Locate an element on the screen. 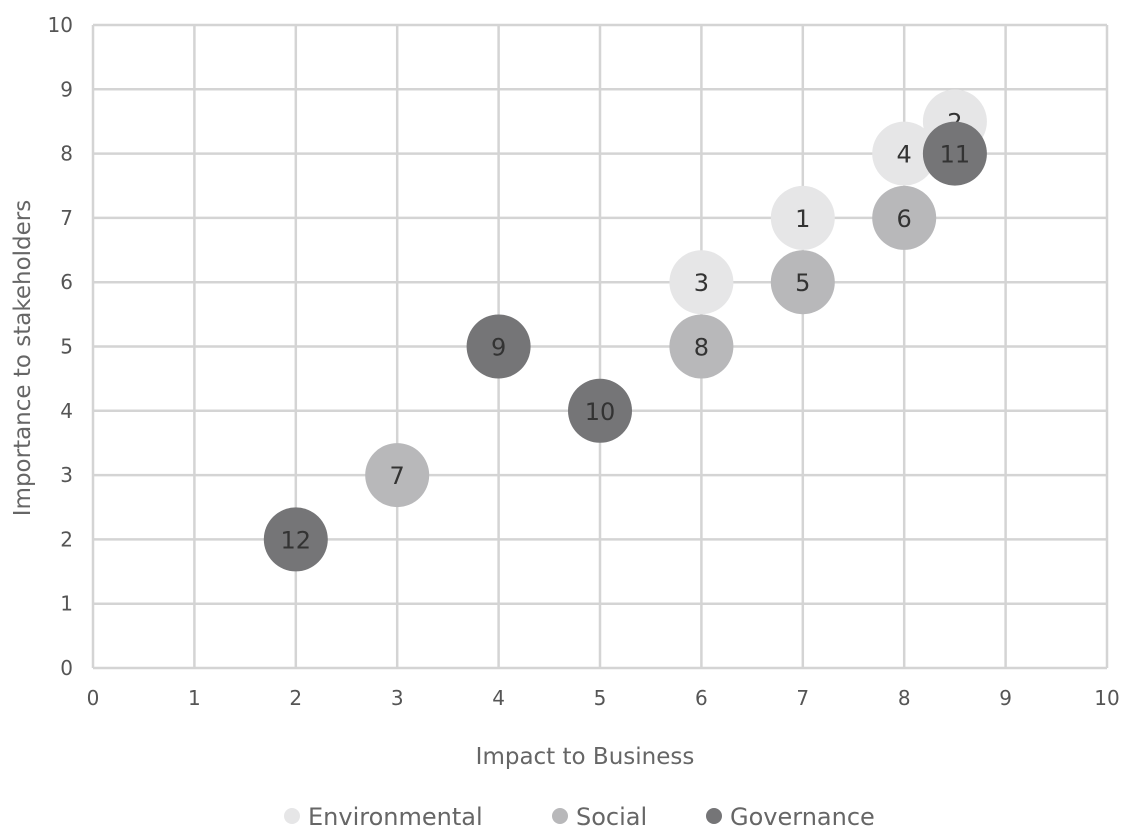 The height and width of the screenshot is (829, 1126). data-point: 7 is located at coordinates (397, 475).